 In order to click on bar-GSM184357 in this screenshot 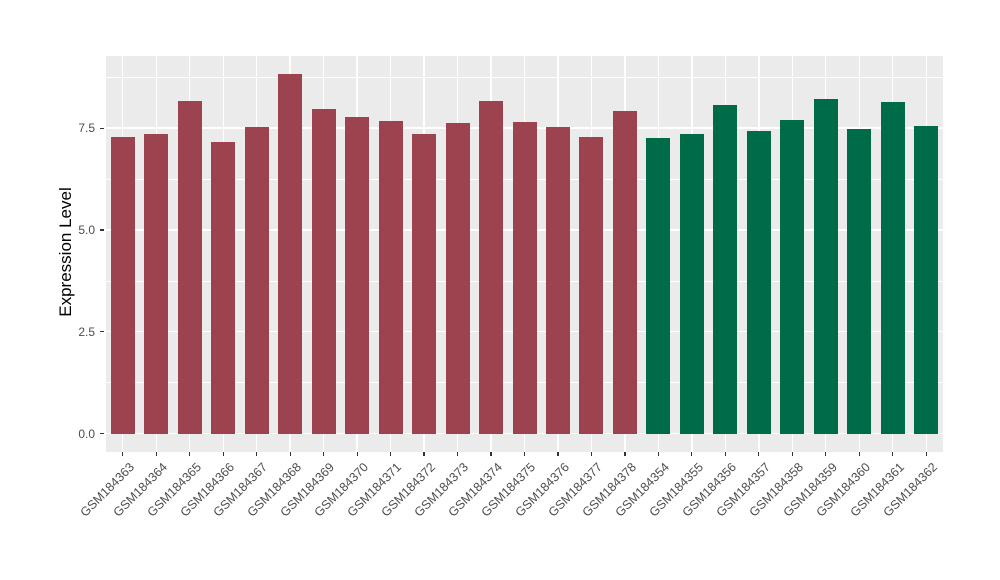, I will do `click(758, 282)`.